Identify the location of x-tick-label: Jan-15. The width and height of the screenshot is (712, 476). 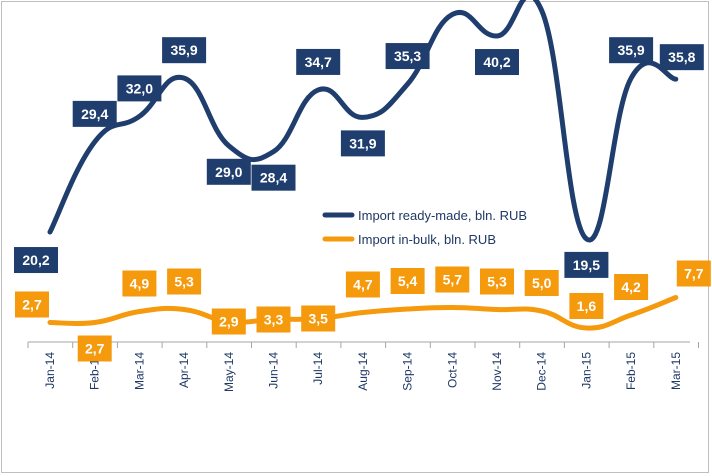
(586, 370).